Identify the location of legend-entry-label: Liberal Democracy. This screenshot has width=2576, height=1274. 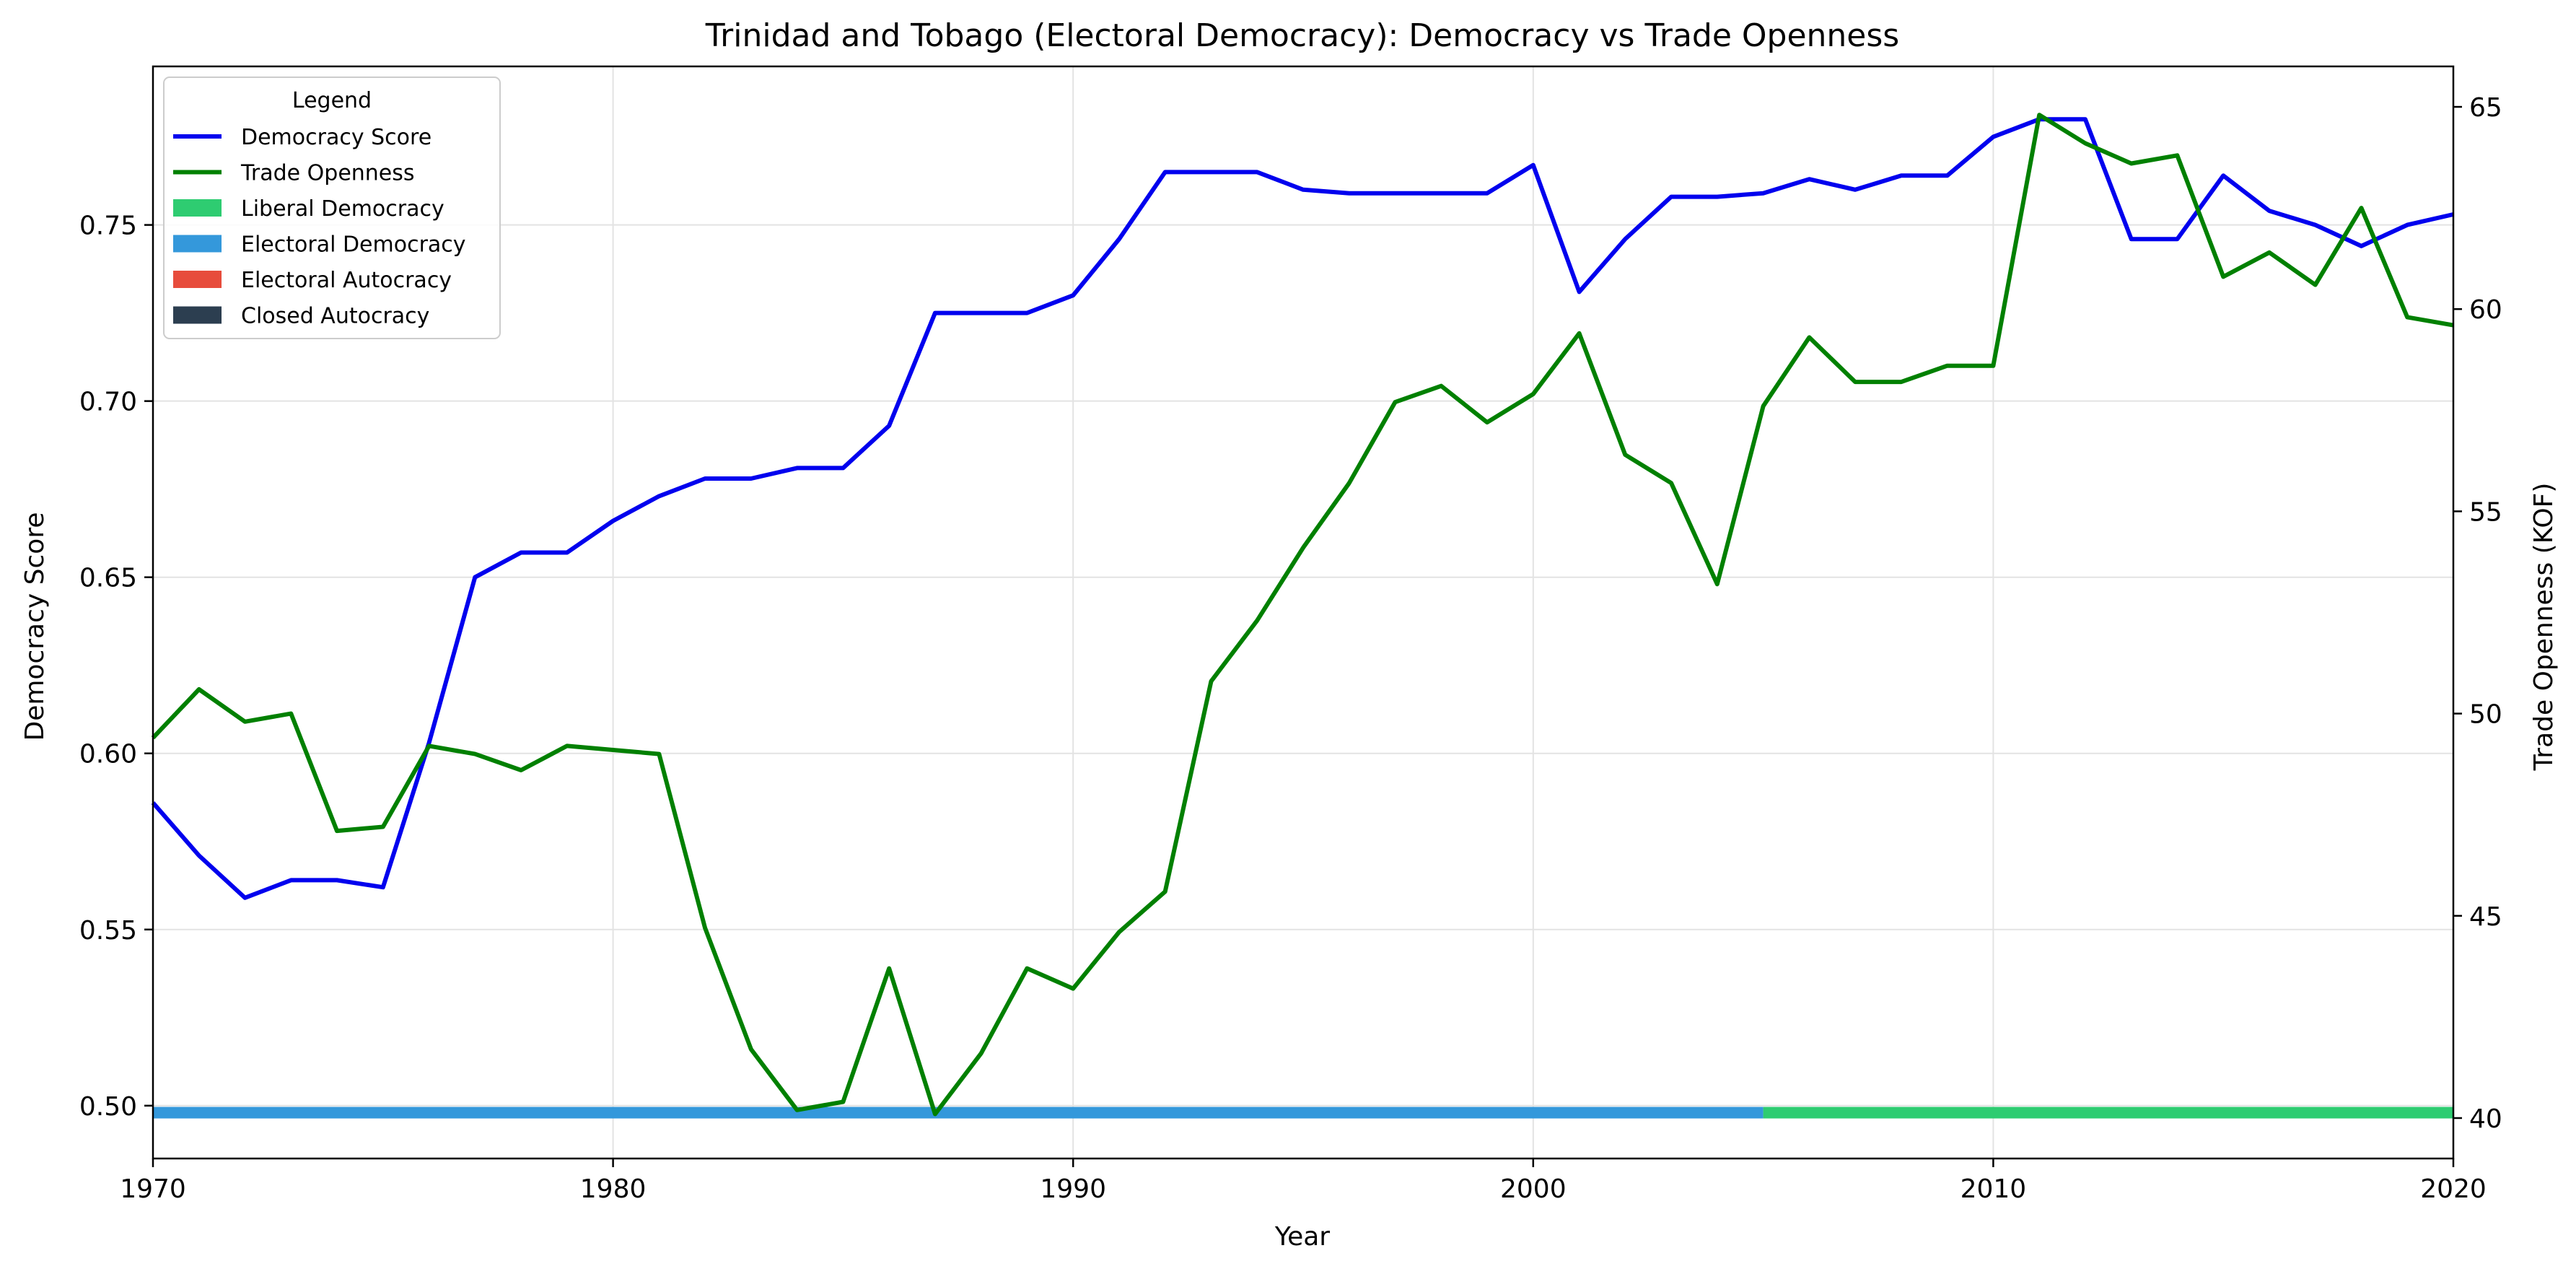
(342, 209).